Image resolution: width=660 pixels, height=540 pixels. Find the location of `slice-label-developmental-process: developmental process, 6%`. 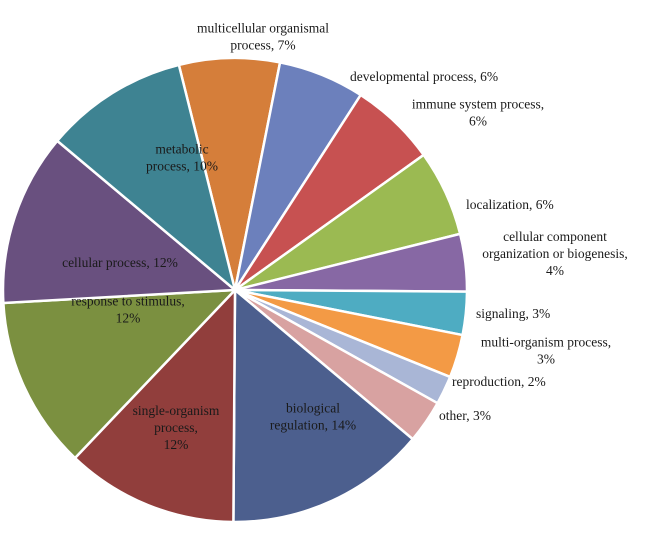

slice-label-developmental-process: developmental process, 6% is located at coordinates (424, 76).